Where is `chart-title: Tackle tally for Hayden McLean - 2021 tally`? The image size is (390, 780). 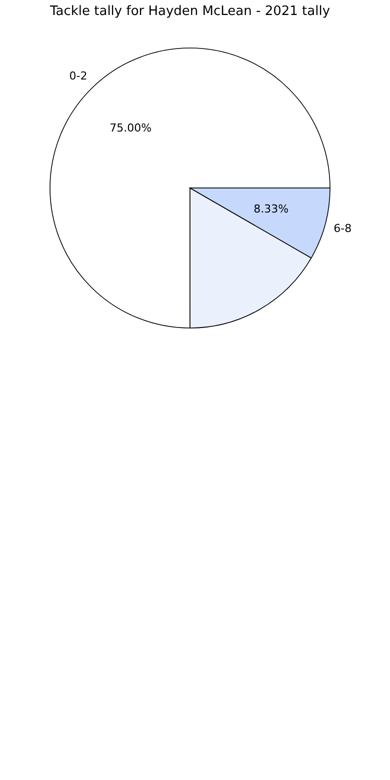
chart-title: Tackle tally for Hayden McLean - 2021 tally is located at coordinates (189, 11).